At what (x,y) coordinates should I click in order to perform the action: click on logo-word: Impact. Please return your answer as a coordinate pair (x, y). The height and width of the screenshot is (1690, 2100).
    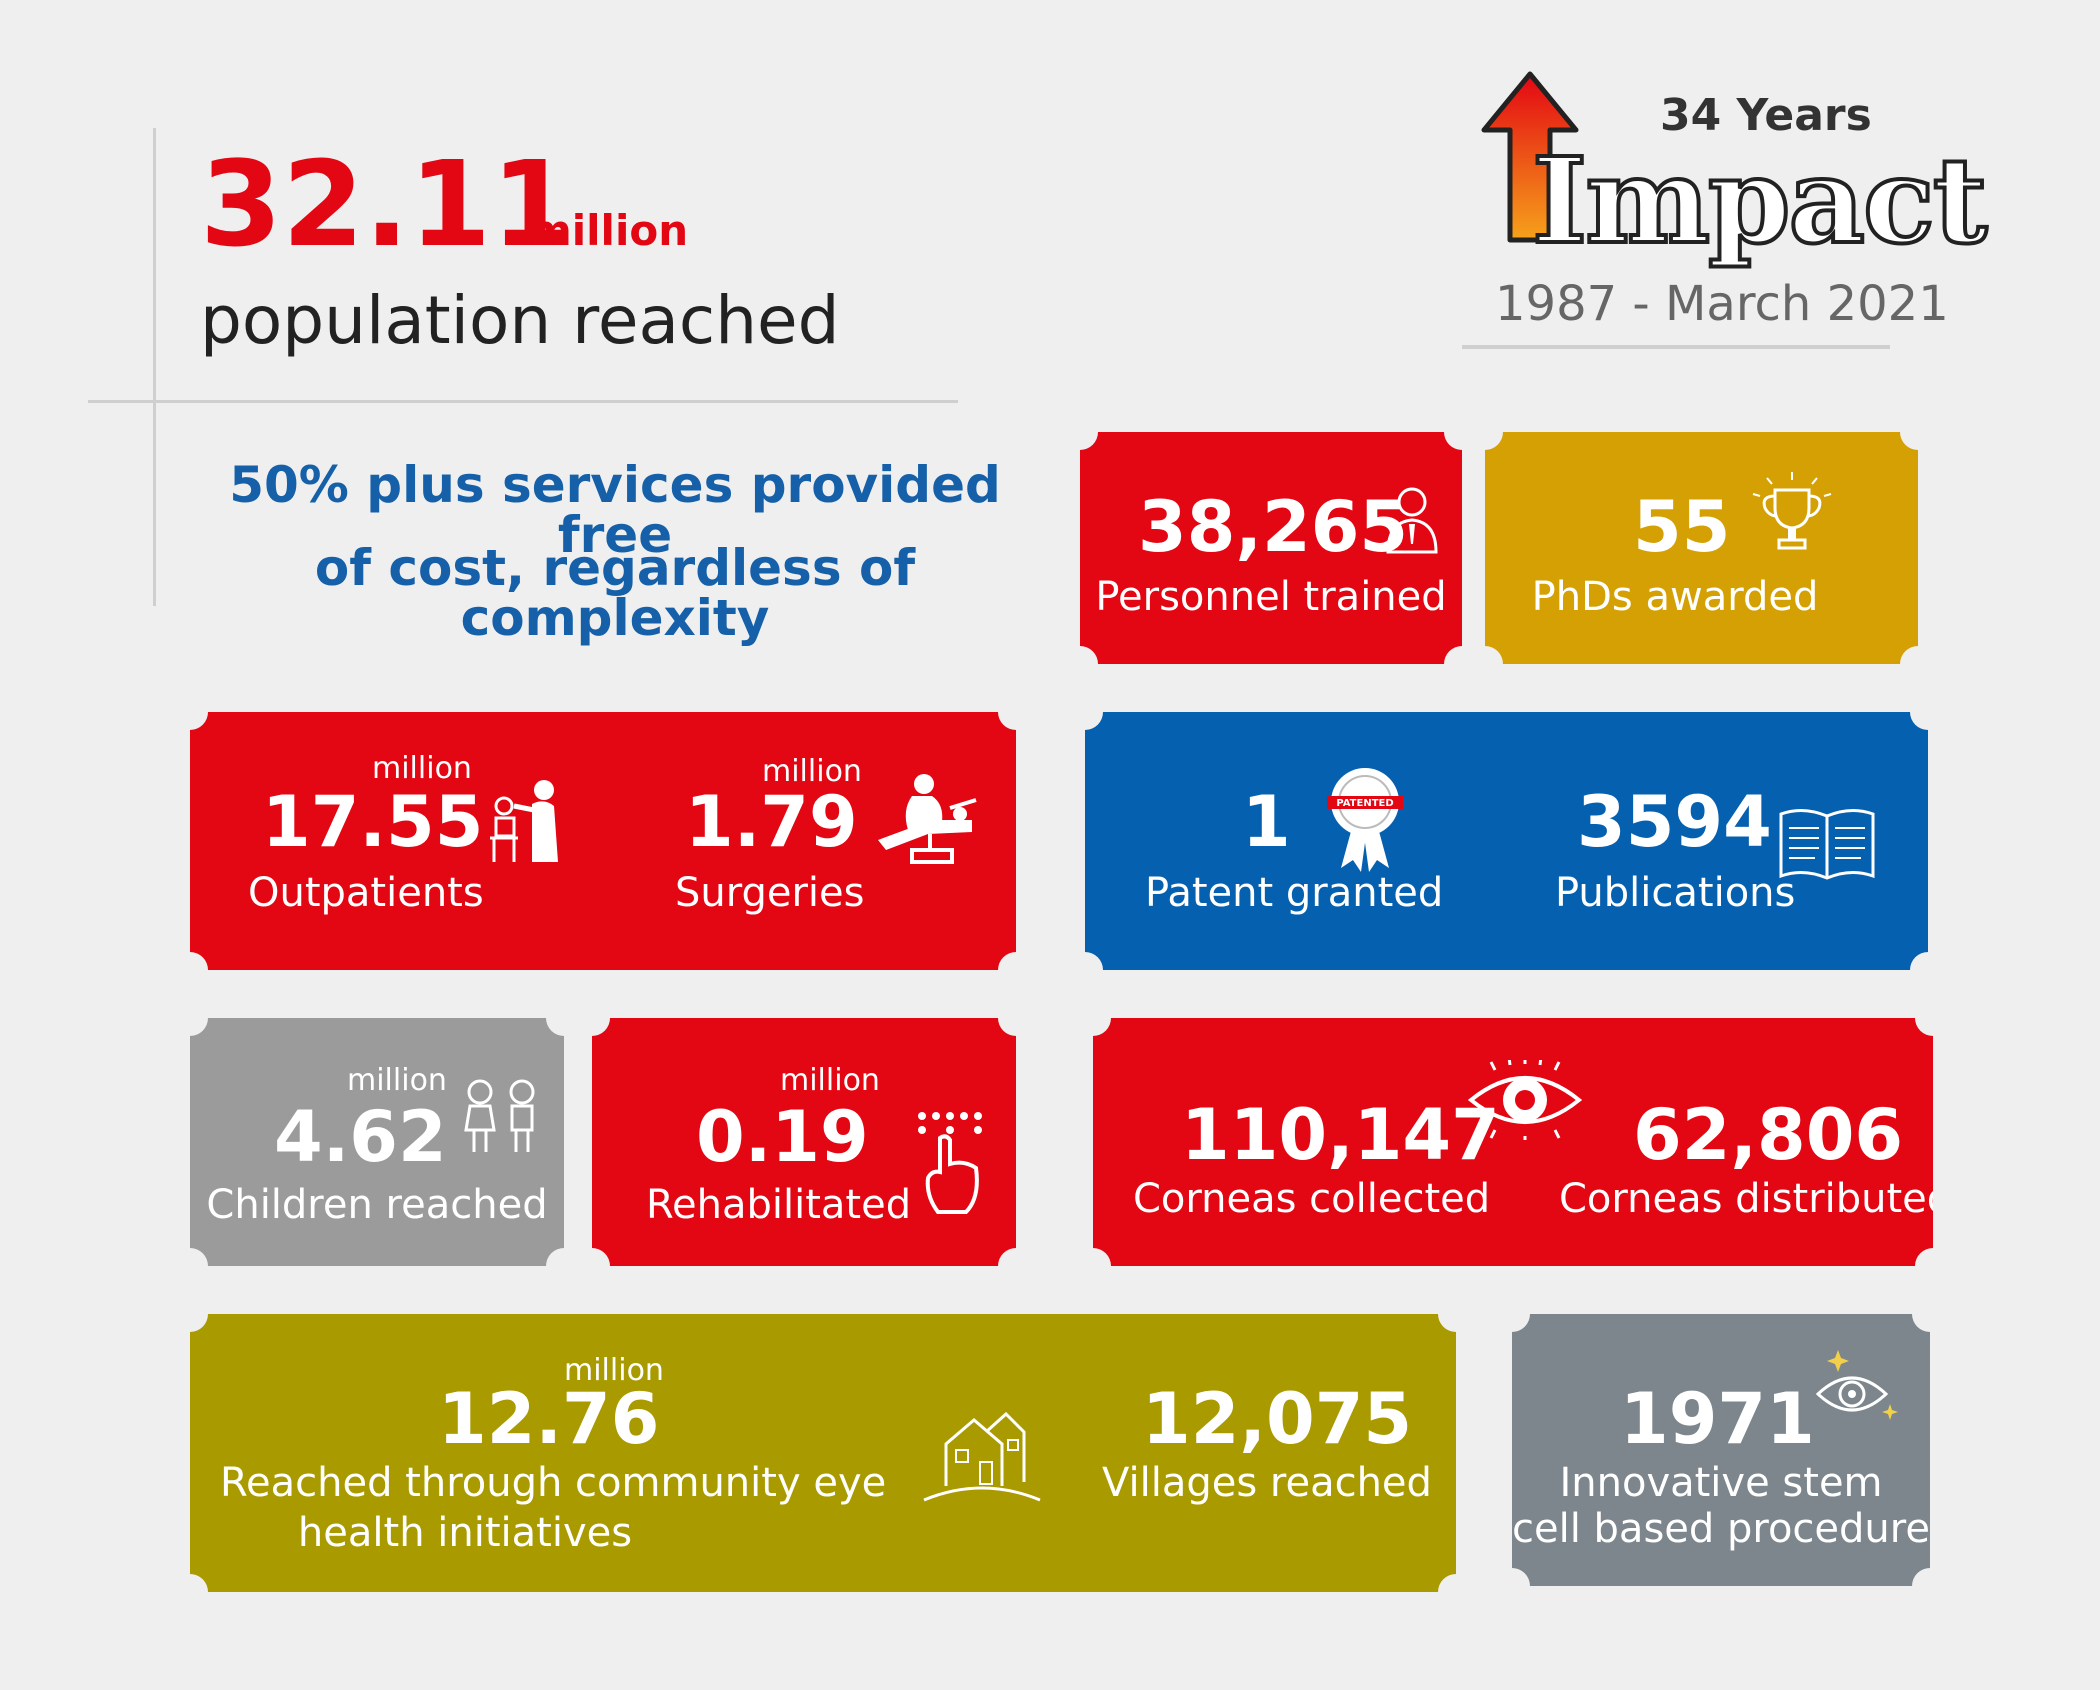
    Looking at the image, I should click on (1759, 200).